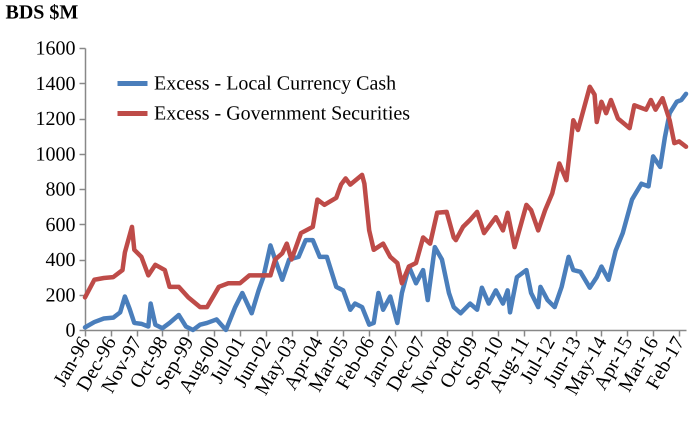  Describe the element at coordinates (56, 119) in the screenshot. I see `y-tick-label: 1200` at that location.